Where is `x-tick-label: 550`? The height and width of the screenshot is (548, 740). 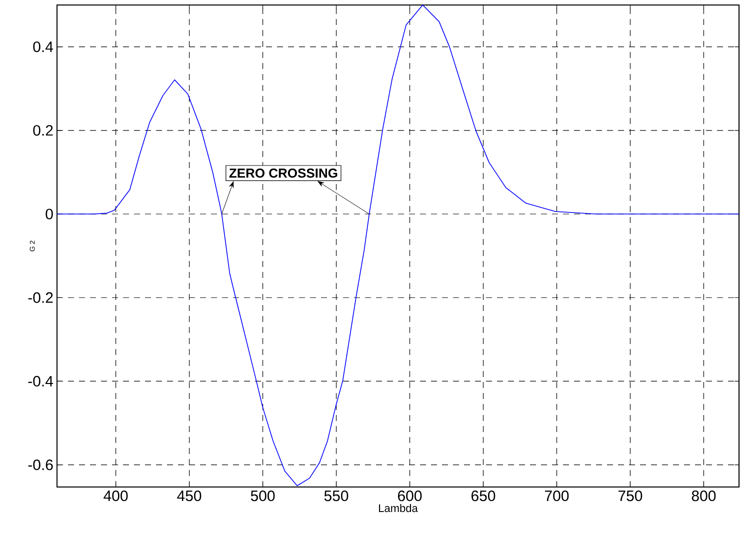 x-tick-label: 550 is located at coordinates (336, 496).